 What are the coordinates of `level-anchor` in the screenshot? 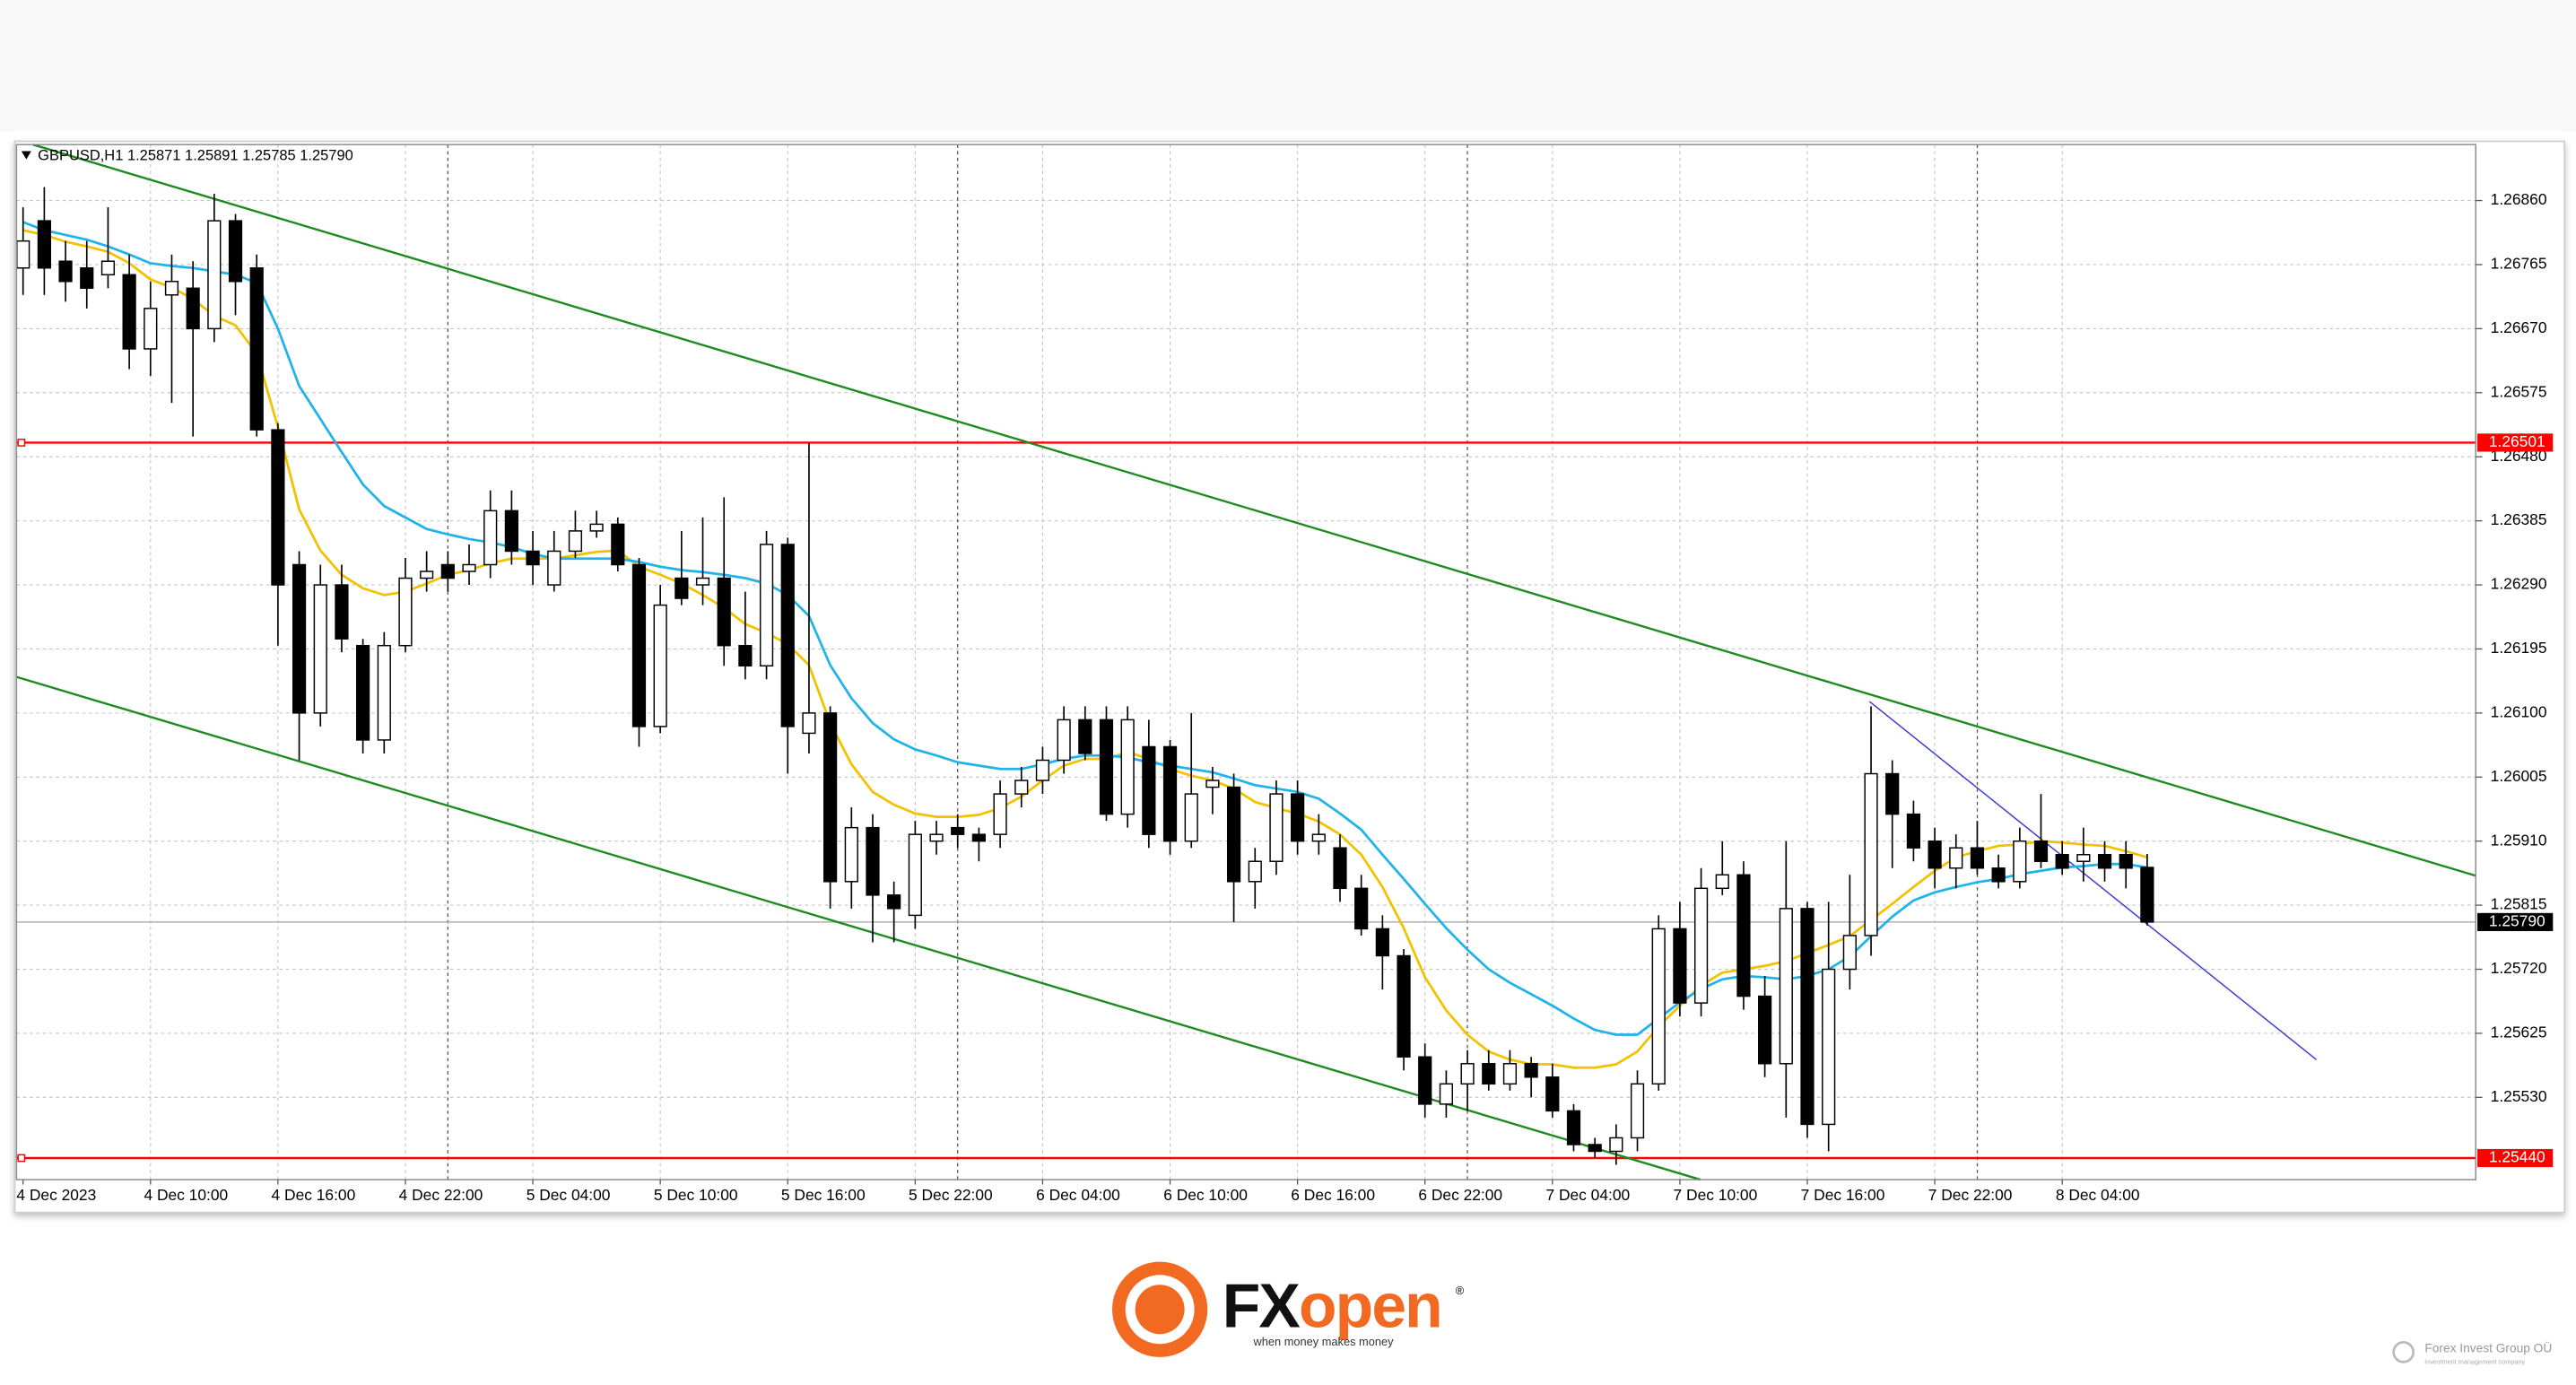 It's located at (21, 1158).